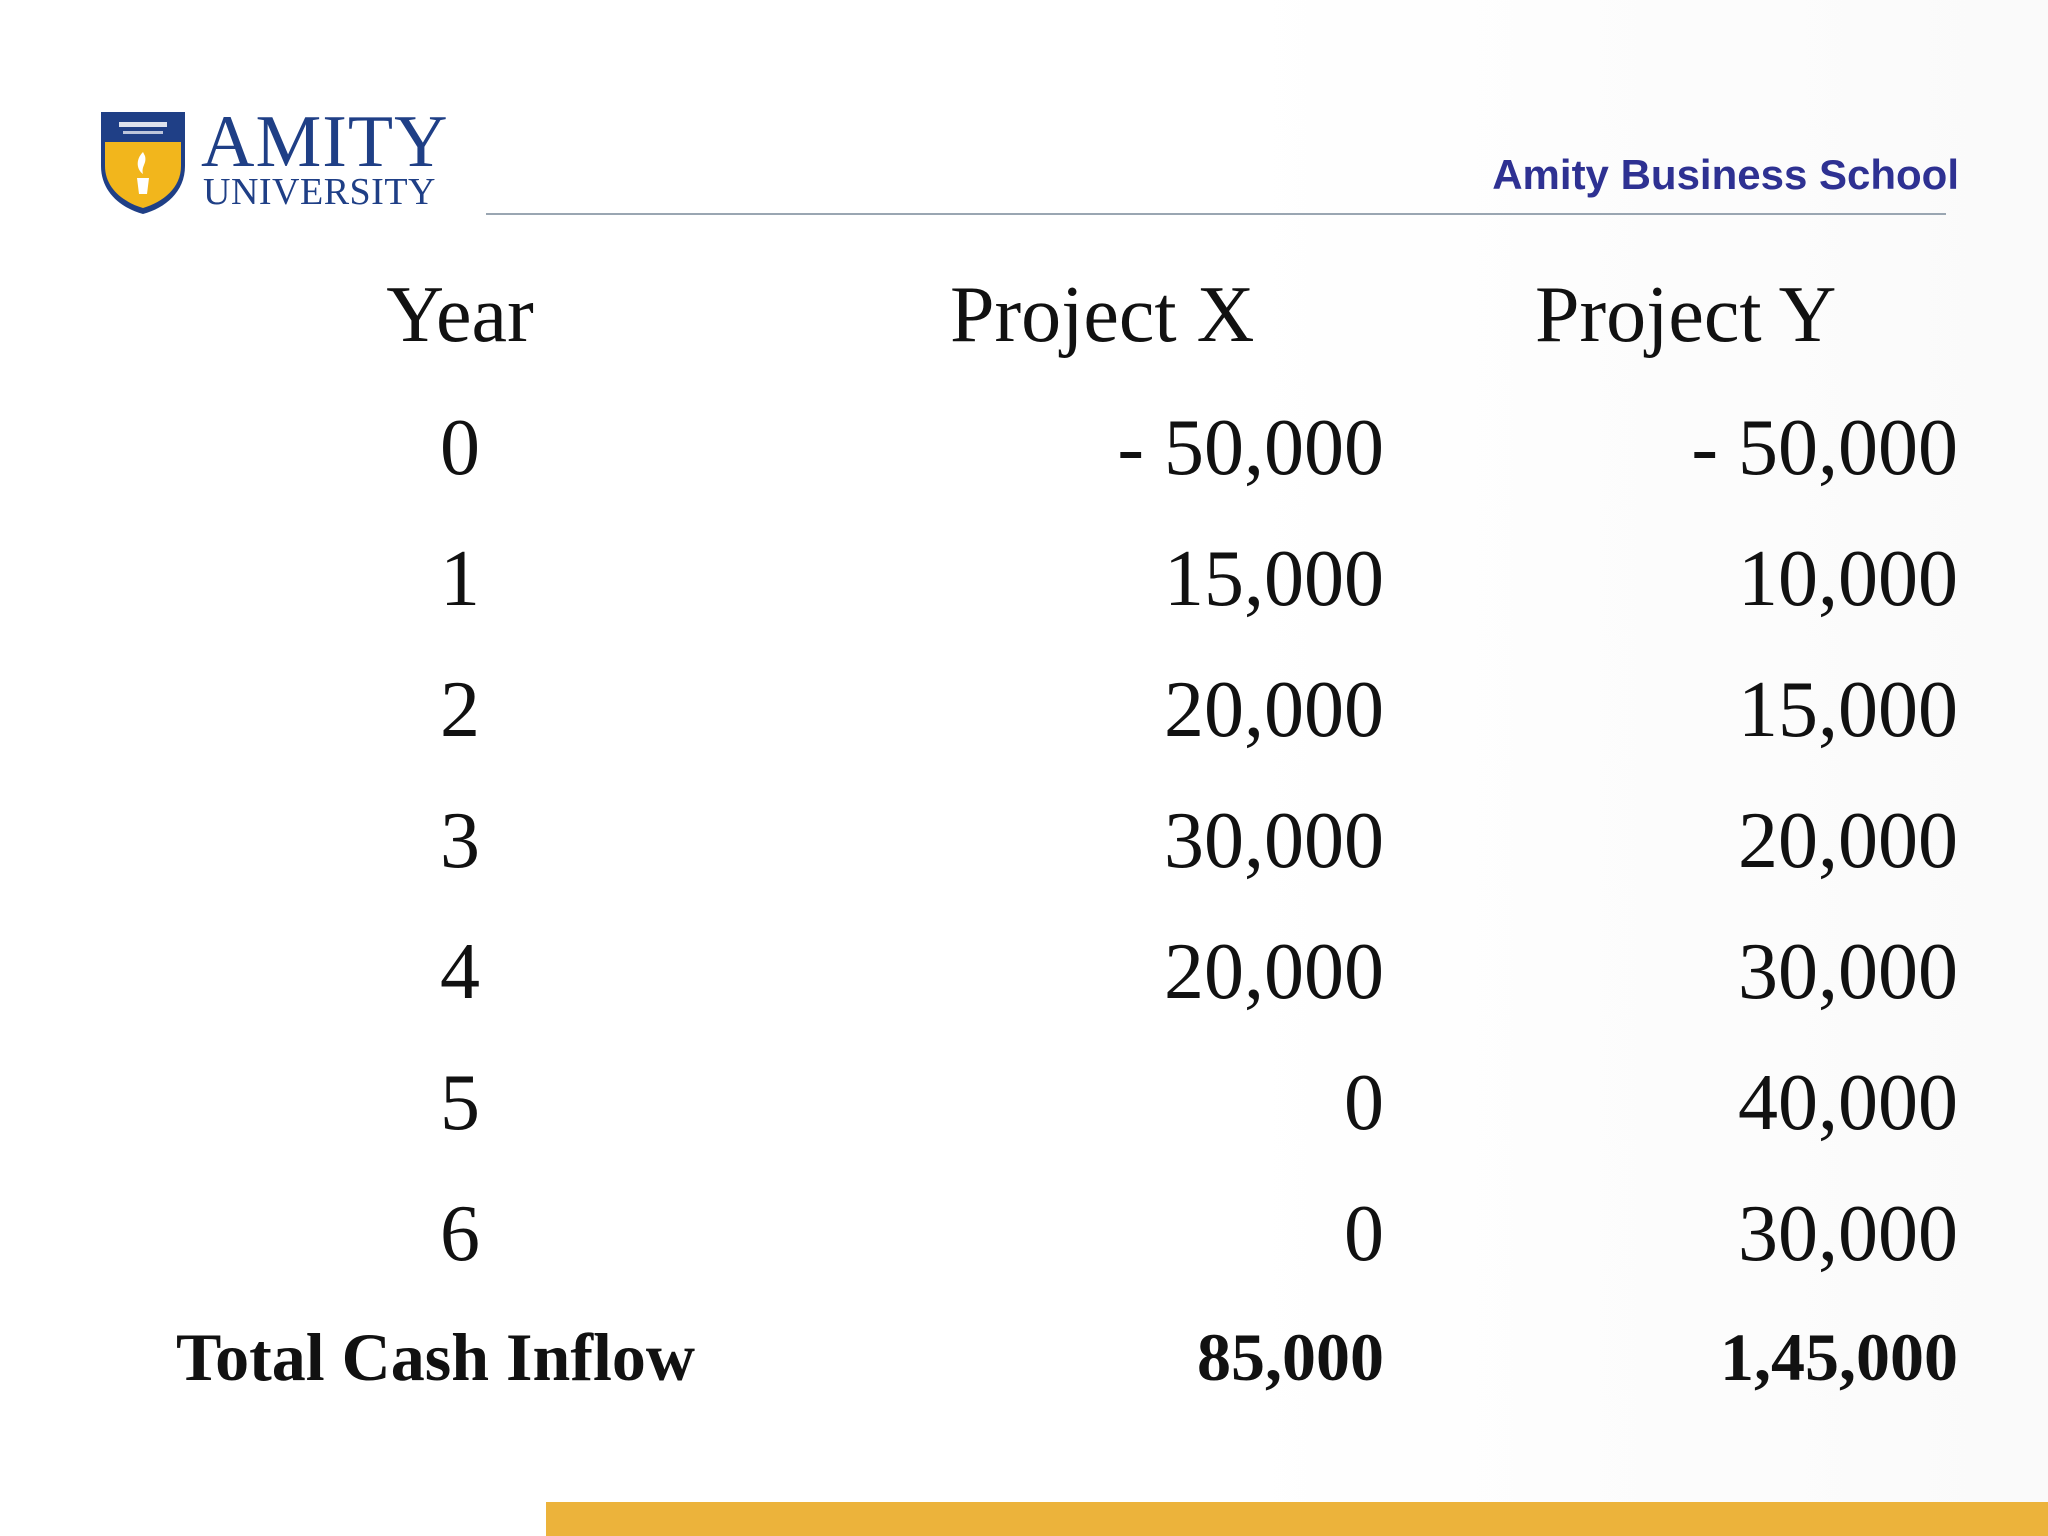  Describe the element at coordinates (319, 192) in the screenshot. I see `logo-word-university: UNIVERSITY` at that location.